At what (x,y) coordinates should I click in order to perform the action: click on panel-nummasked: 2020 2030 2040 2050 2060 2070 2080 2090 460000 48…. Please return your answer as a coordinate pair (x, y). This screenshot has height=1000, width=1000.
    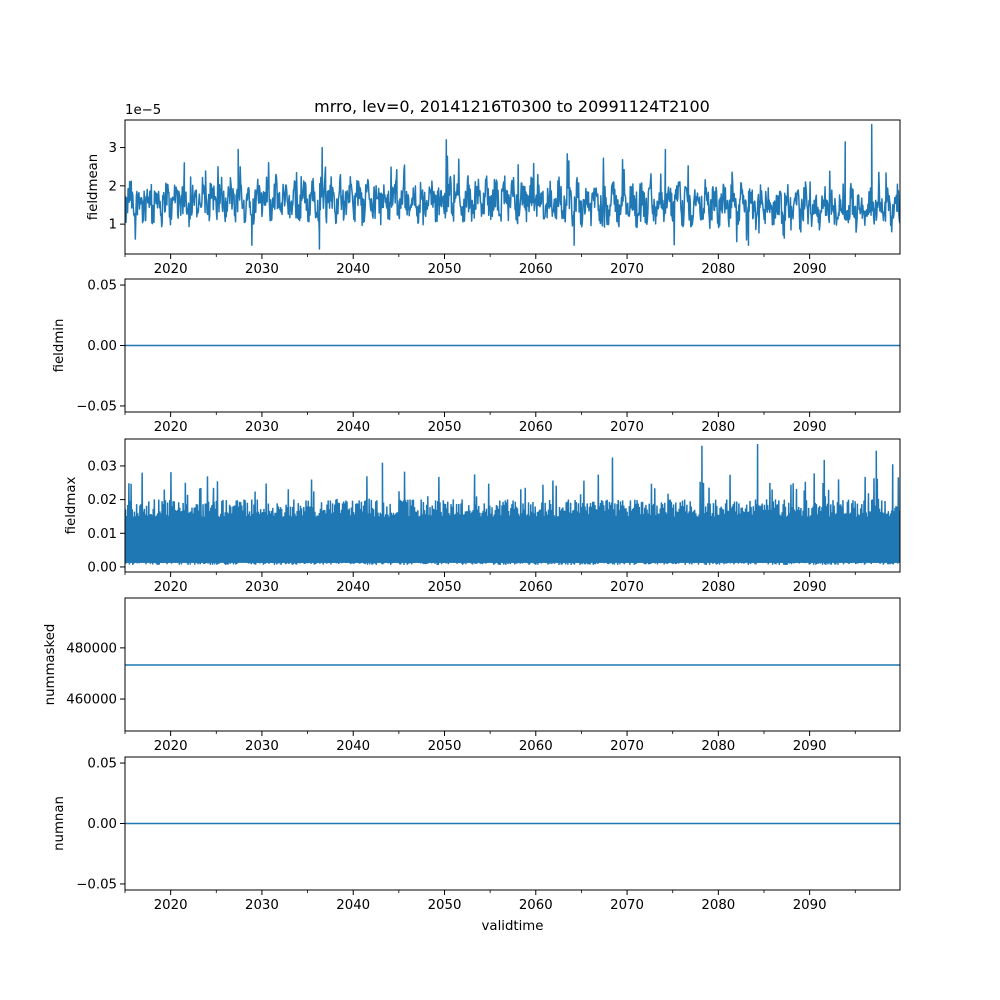
    Looking at the image, I should click on (472, 675).